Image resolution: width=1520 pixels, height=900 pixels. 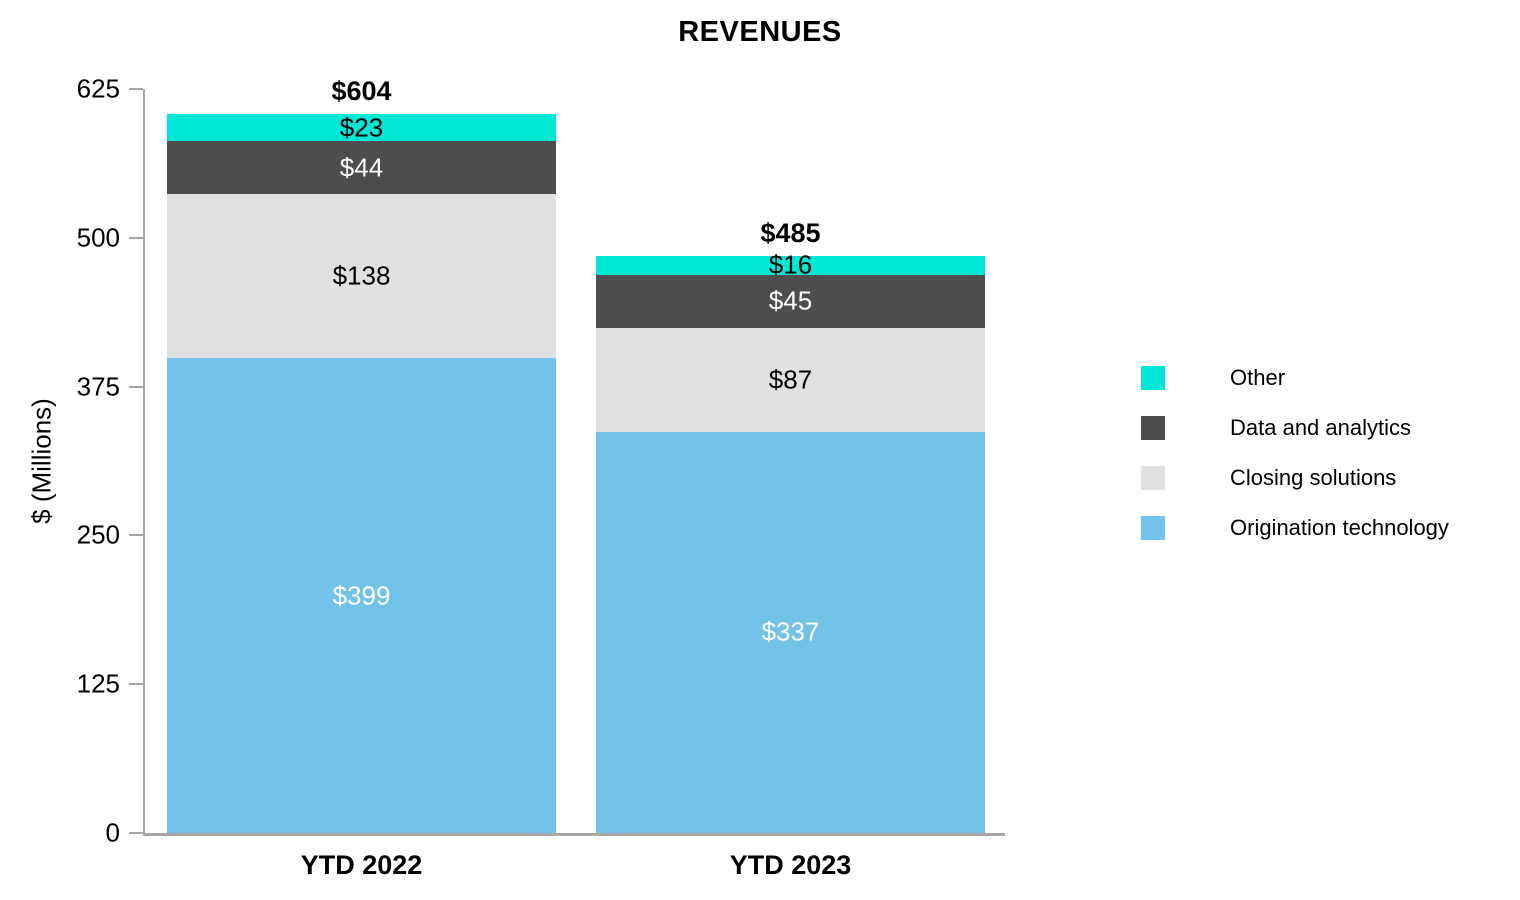 I want to click on x-axis-line, so click(x=574, y=834).